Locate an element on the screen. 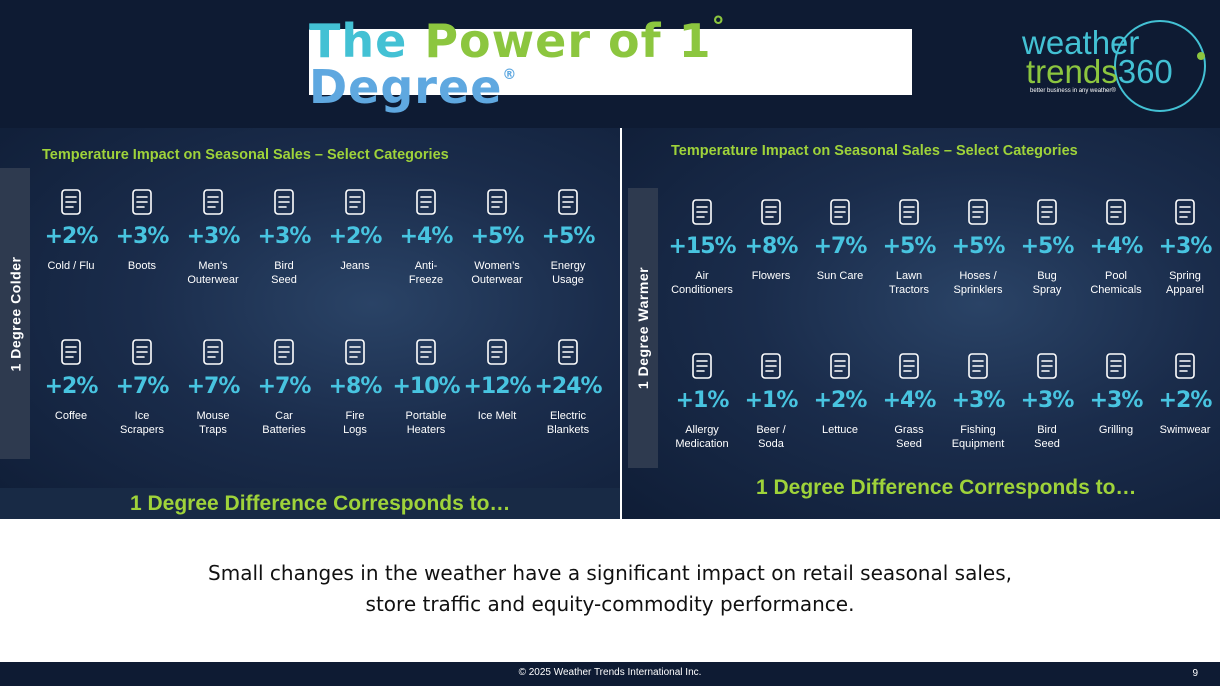 The height and width of the screenshot is (686, 1220). category-label: Women’s Outerwear is located at coordinates (497, 273).